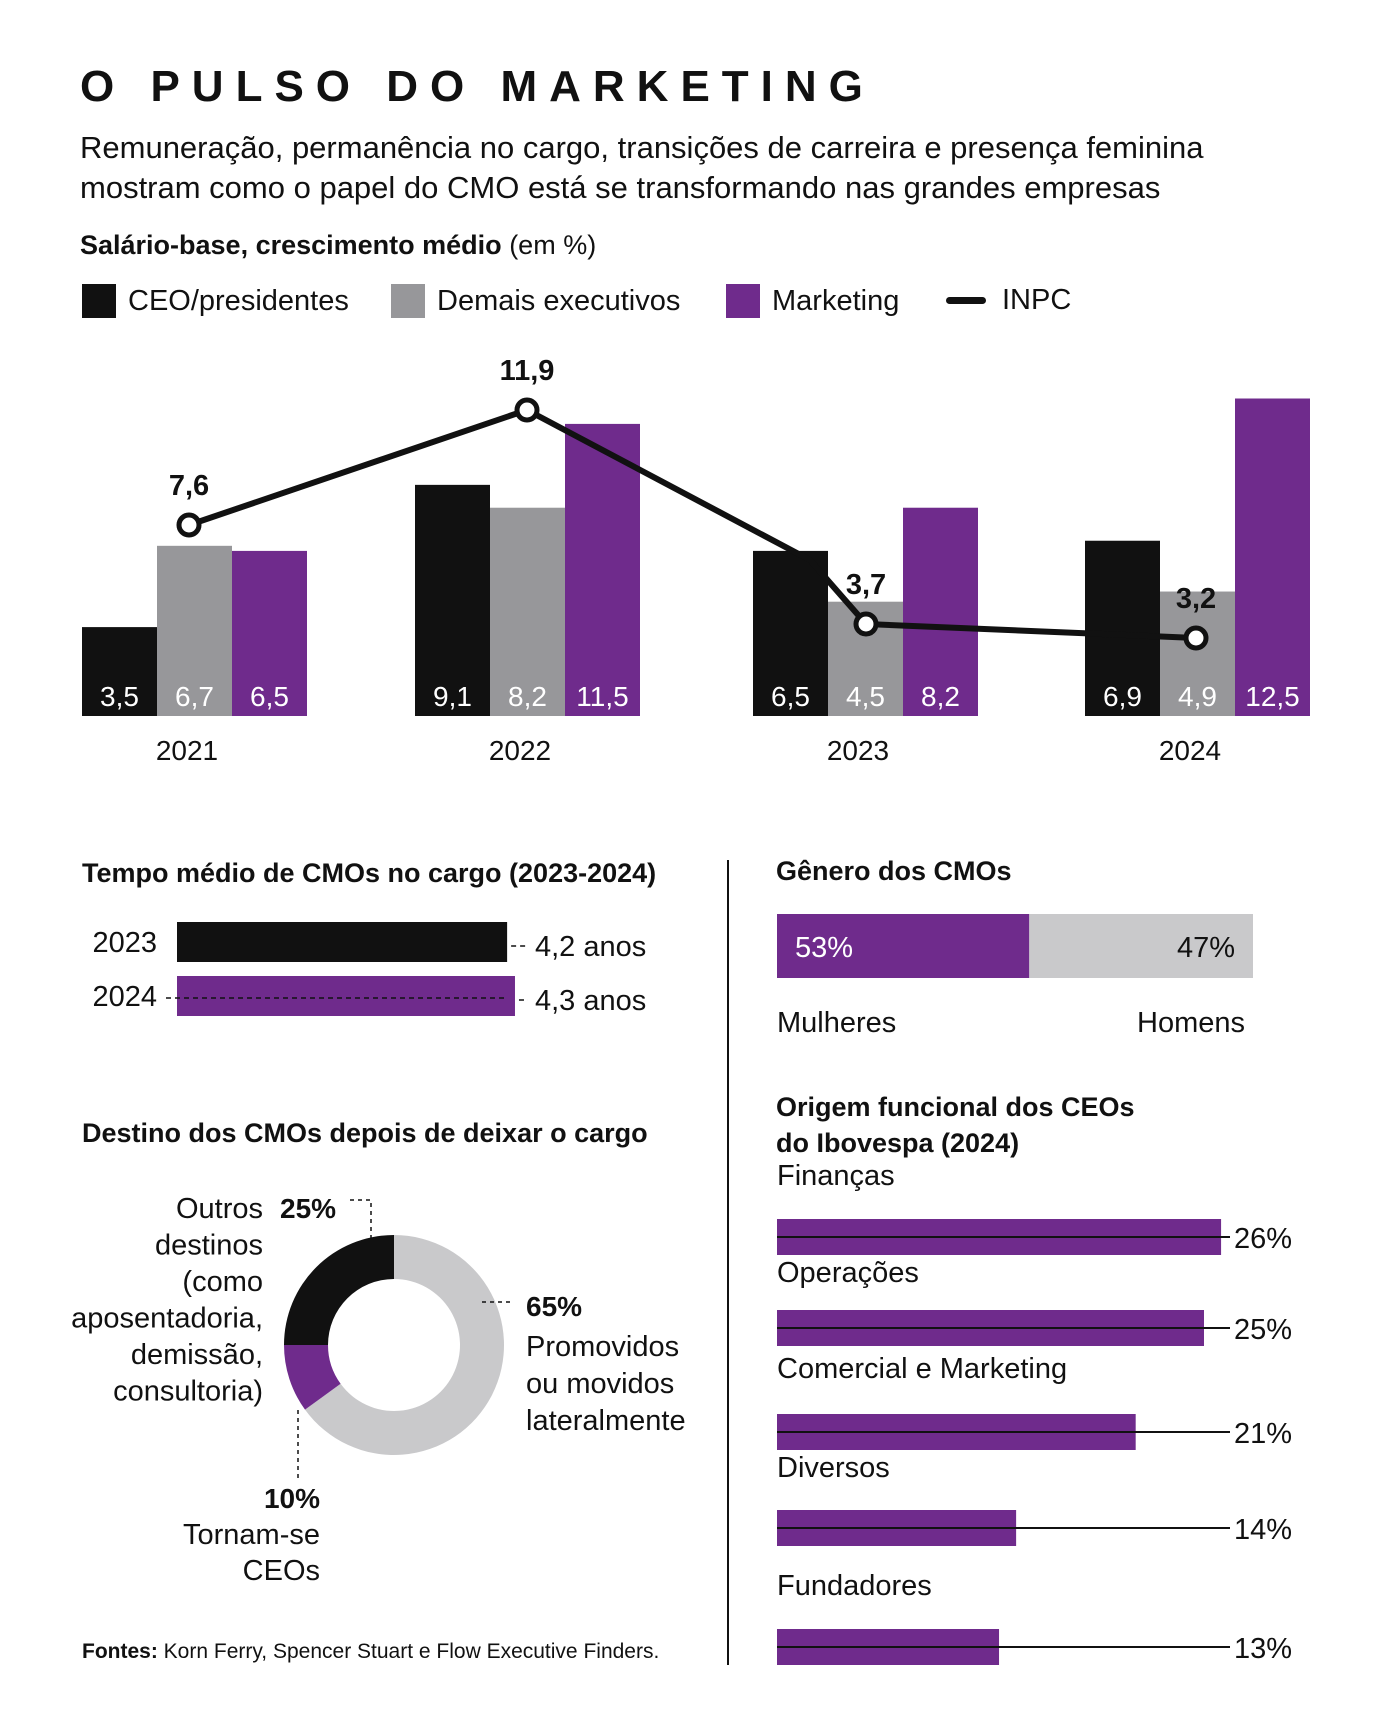  Describe the element at coordinates (692, 524) in the screenshot. I see `inpc-line` at that location.